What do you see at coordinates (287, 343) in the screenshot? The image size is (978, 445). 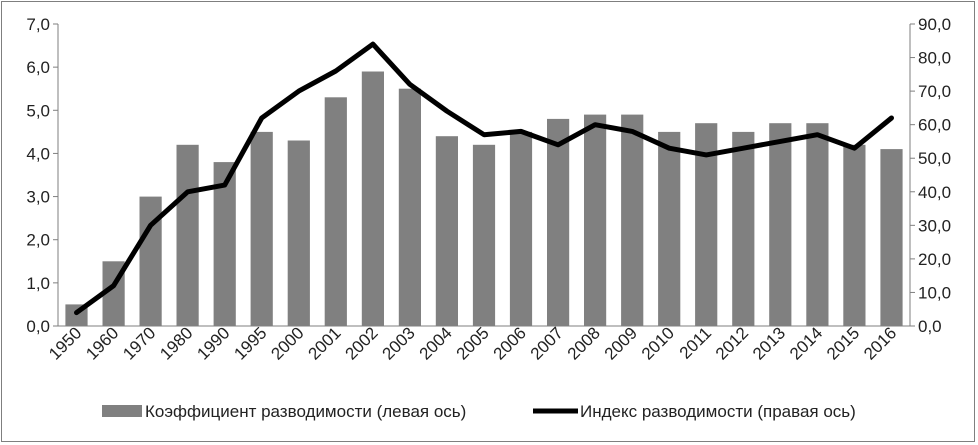 I see `x-tick-label: 2000` at bounding box center [287, 343].